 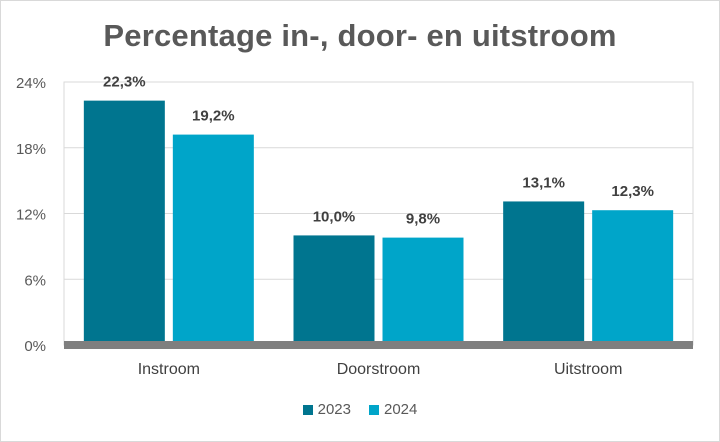 I want to click on data-label: 13,1%, so click(x=543, y=182).